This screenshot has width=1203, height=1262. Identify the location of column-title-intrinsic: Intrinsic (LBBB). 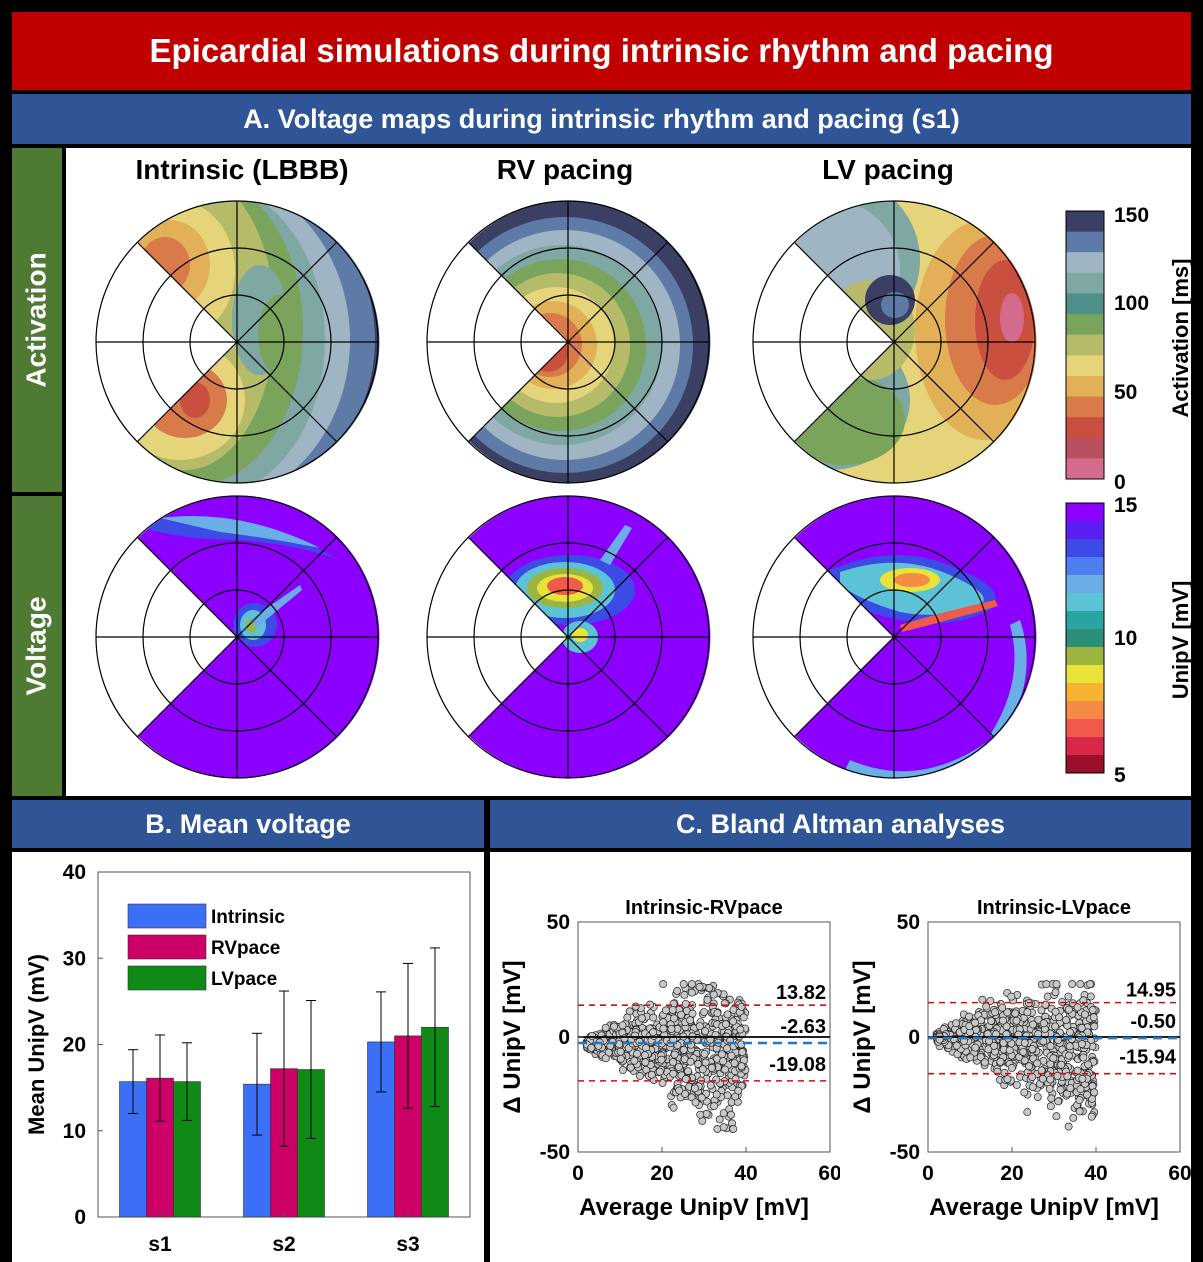
(242, 169).